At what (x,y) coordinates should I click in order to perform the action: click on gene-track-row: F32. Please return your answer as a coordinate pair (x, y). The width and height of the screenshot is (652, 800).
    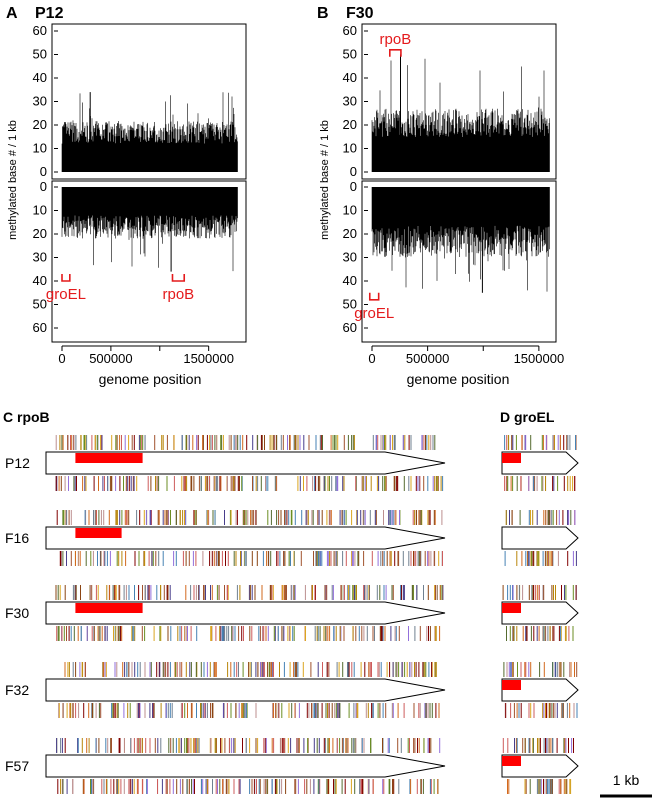
    Looking at the image, I should click on (292, 690).